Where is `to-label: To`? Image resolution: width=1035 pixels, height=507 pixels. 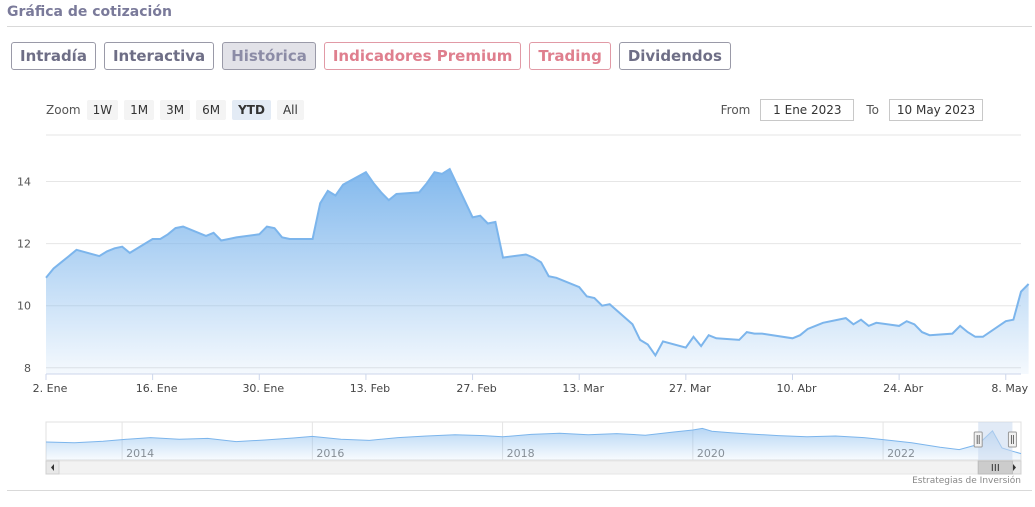
to-label: To is located at coordinates (872, 110).